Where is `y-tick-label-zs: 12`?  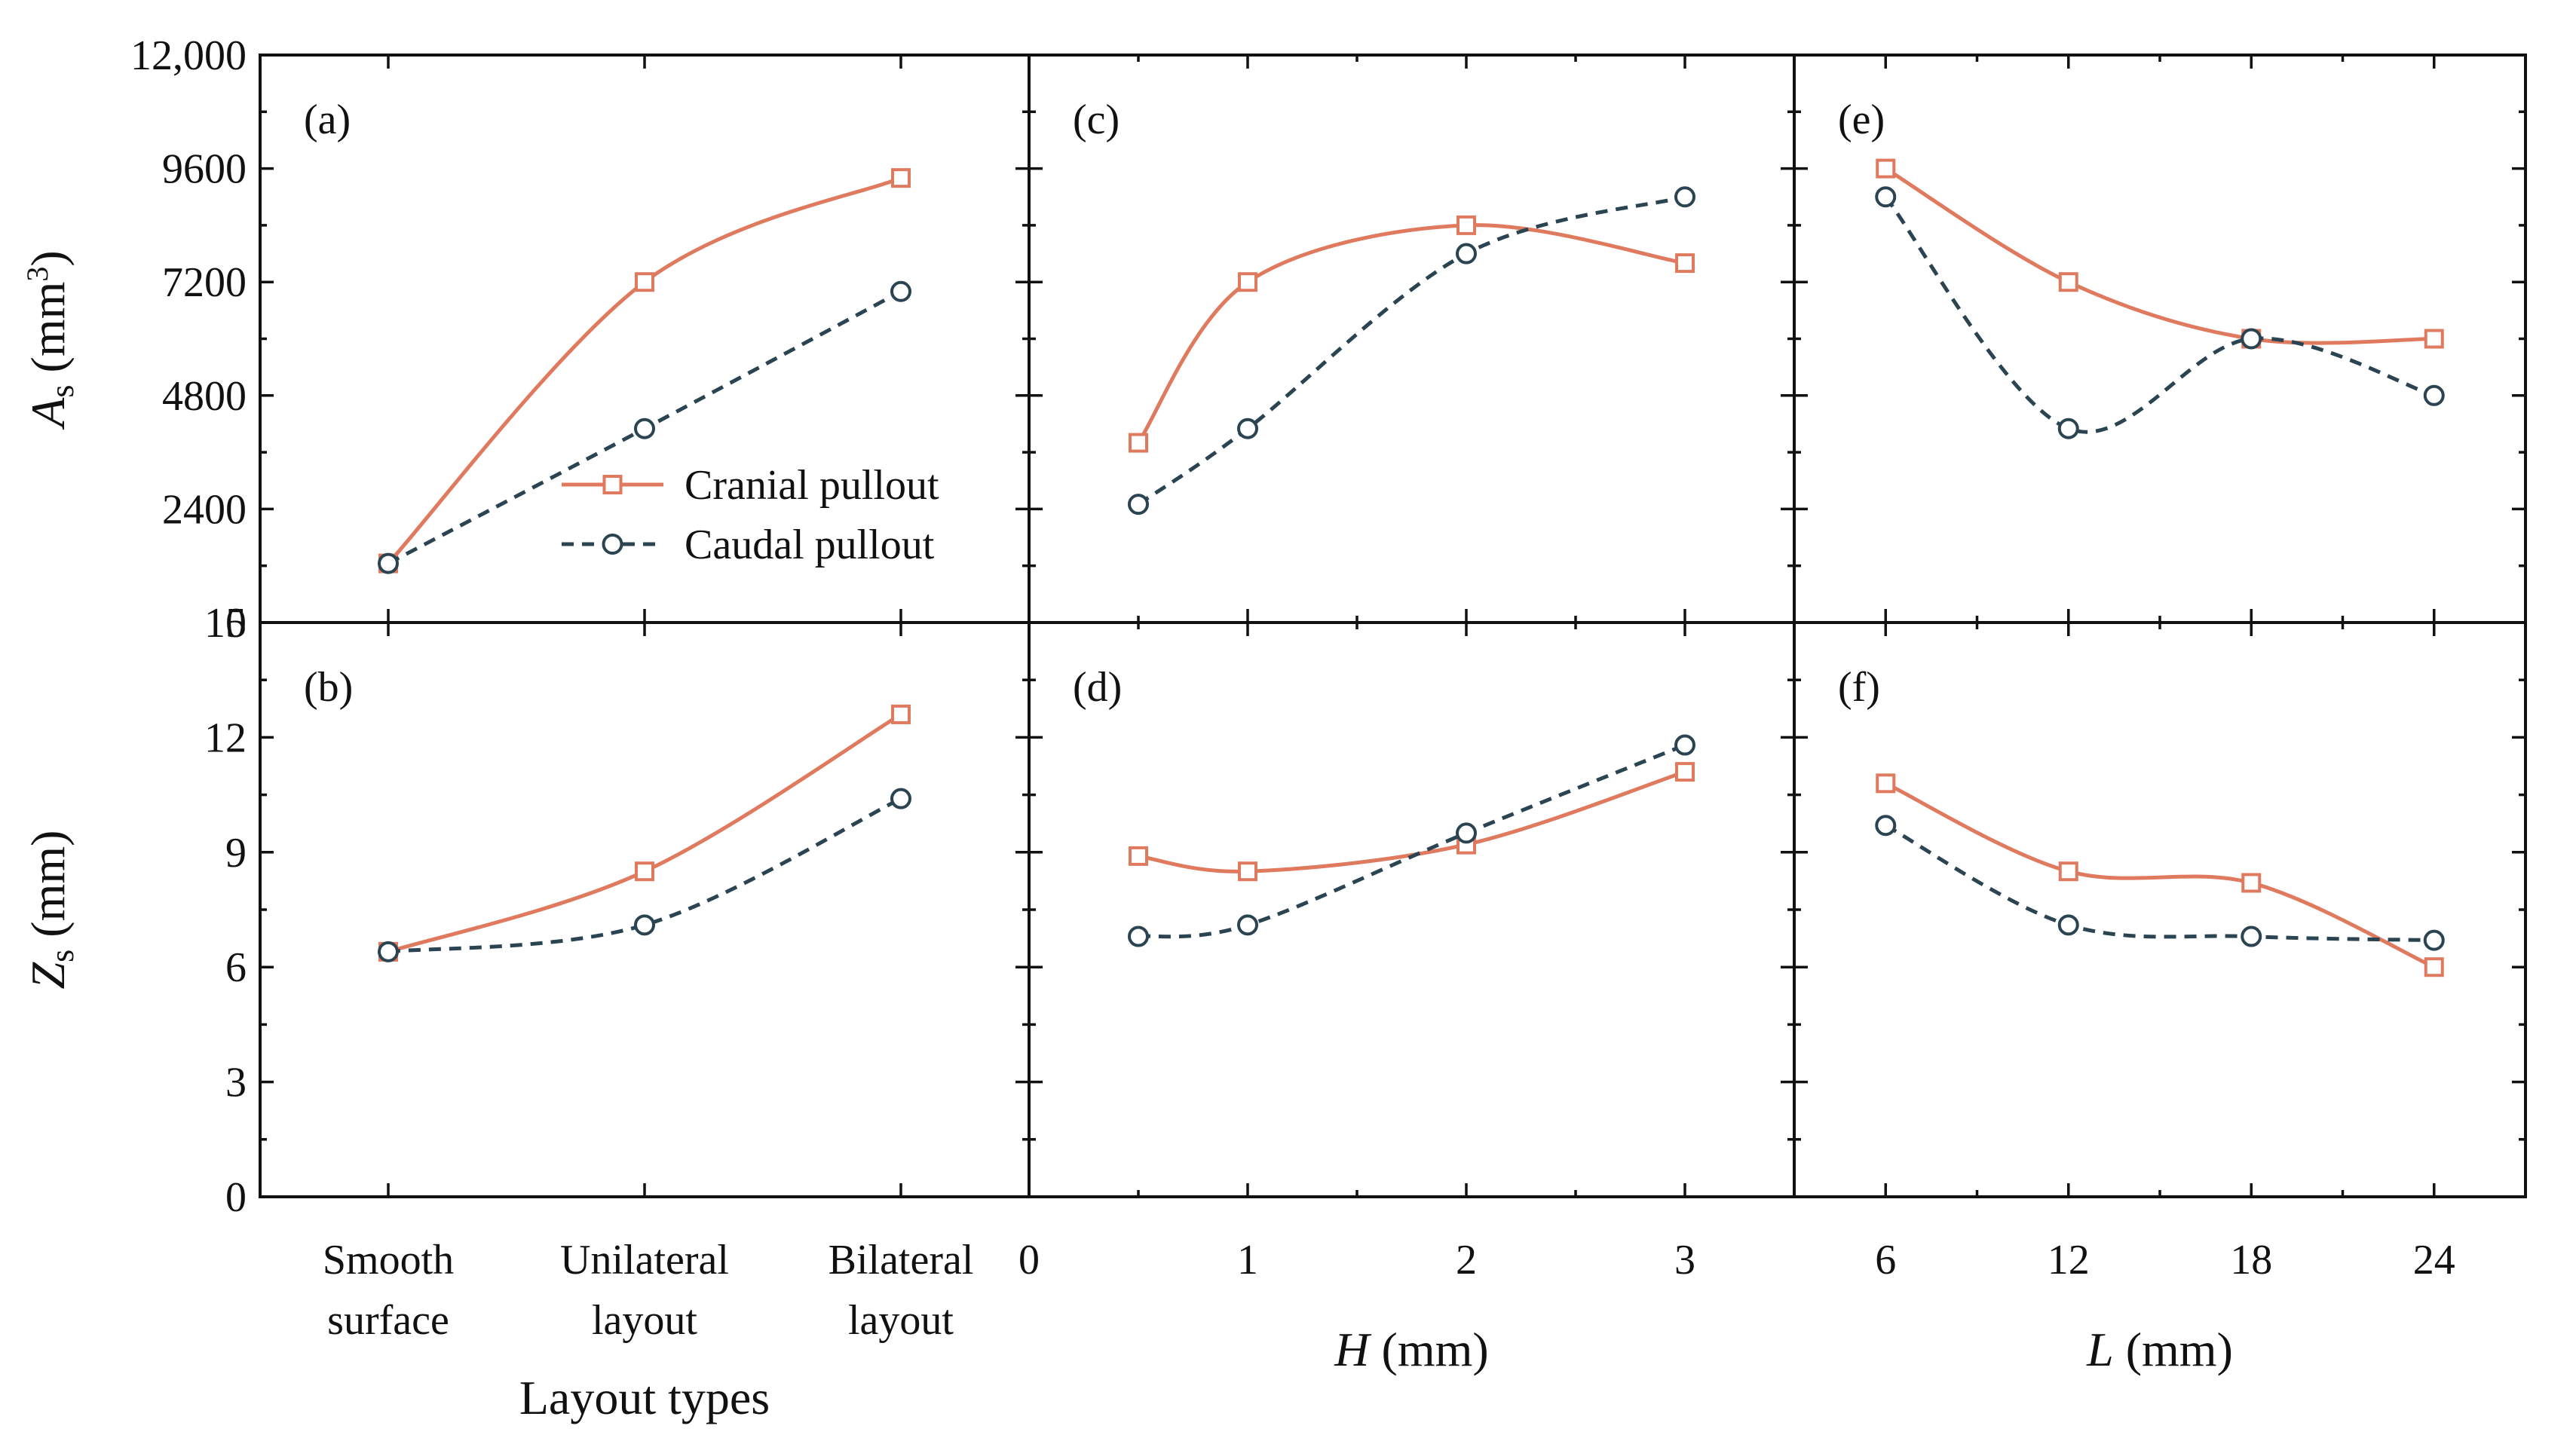
y-tick-label-zs: 12 is located at coordinates (225, 737).